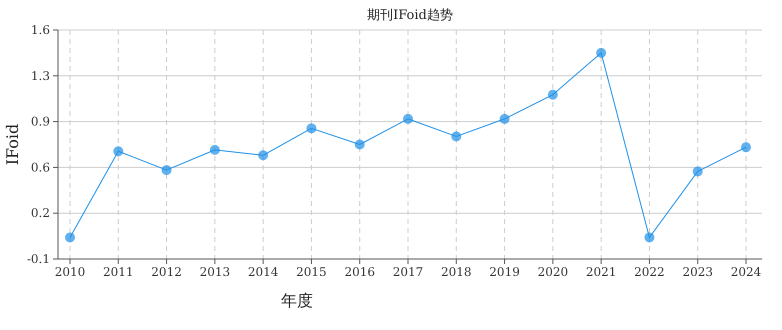 The image size is (782, 330). I want to click on y-tick-label: 0.9, so click(40, 121).